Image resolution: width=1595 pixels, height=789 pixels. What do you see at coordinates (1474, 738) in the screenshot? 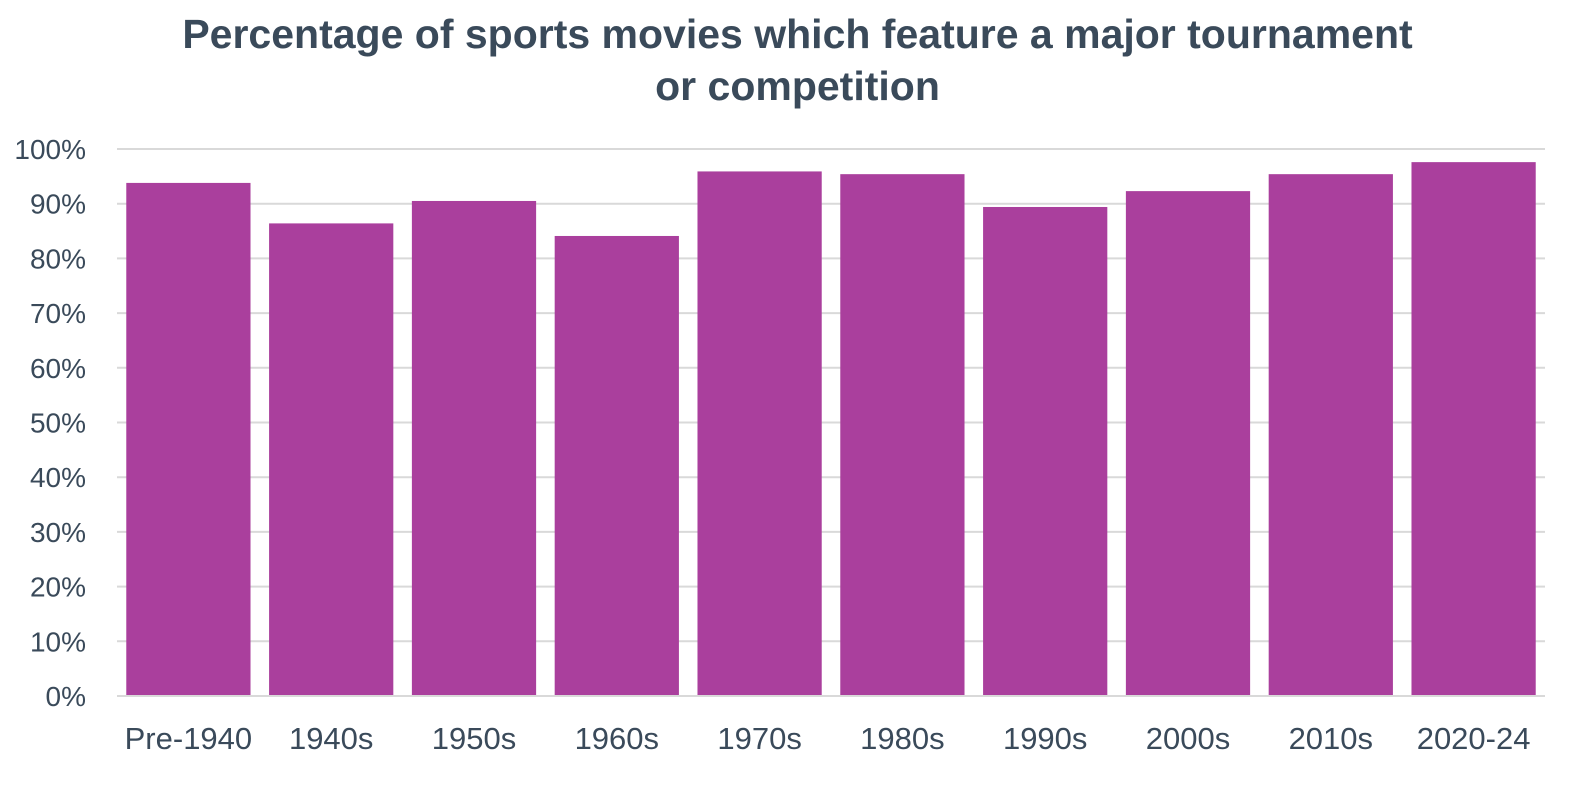
I see `x-tick-label: 2020-24` at bounding box center [1474, 738].